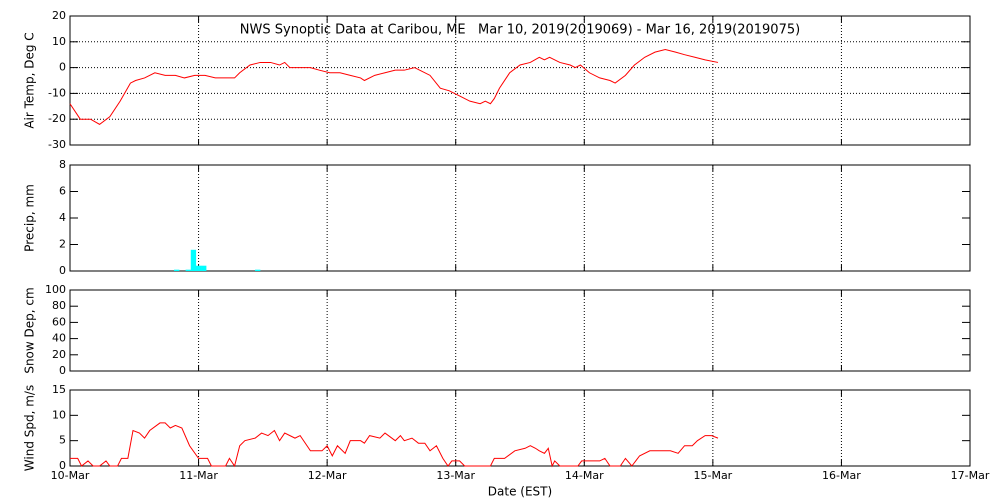 This screenshot has width=1000, height=500. Describe the element at coordinates (62, 217) in the screenshot. I see `y-tick-label: 4` at that location.